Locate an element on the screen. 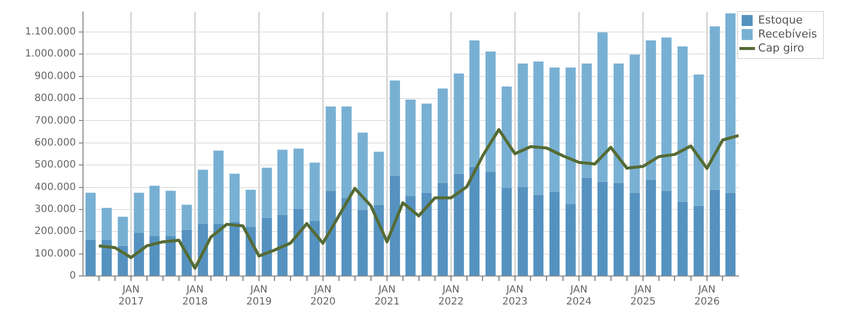 This screenshot has width=851, height=313. y-tick-label: 300.000 is located at coordinates (55, 210).